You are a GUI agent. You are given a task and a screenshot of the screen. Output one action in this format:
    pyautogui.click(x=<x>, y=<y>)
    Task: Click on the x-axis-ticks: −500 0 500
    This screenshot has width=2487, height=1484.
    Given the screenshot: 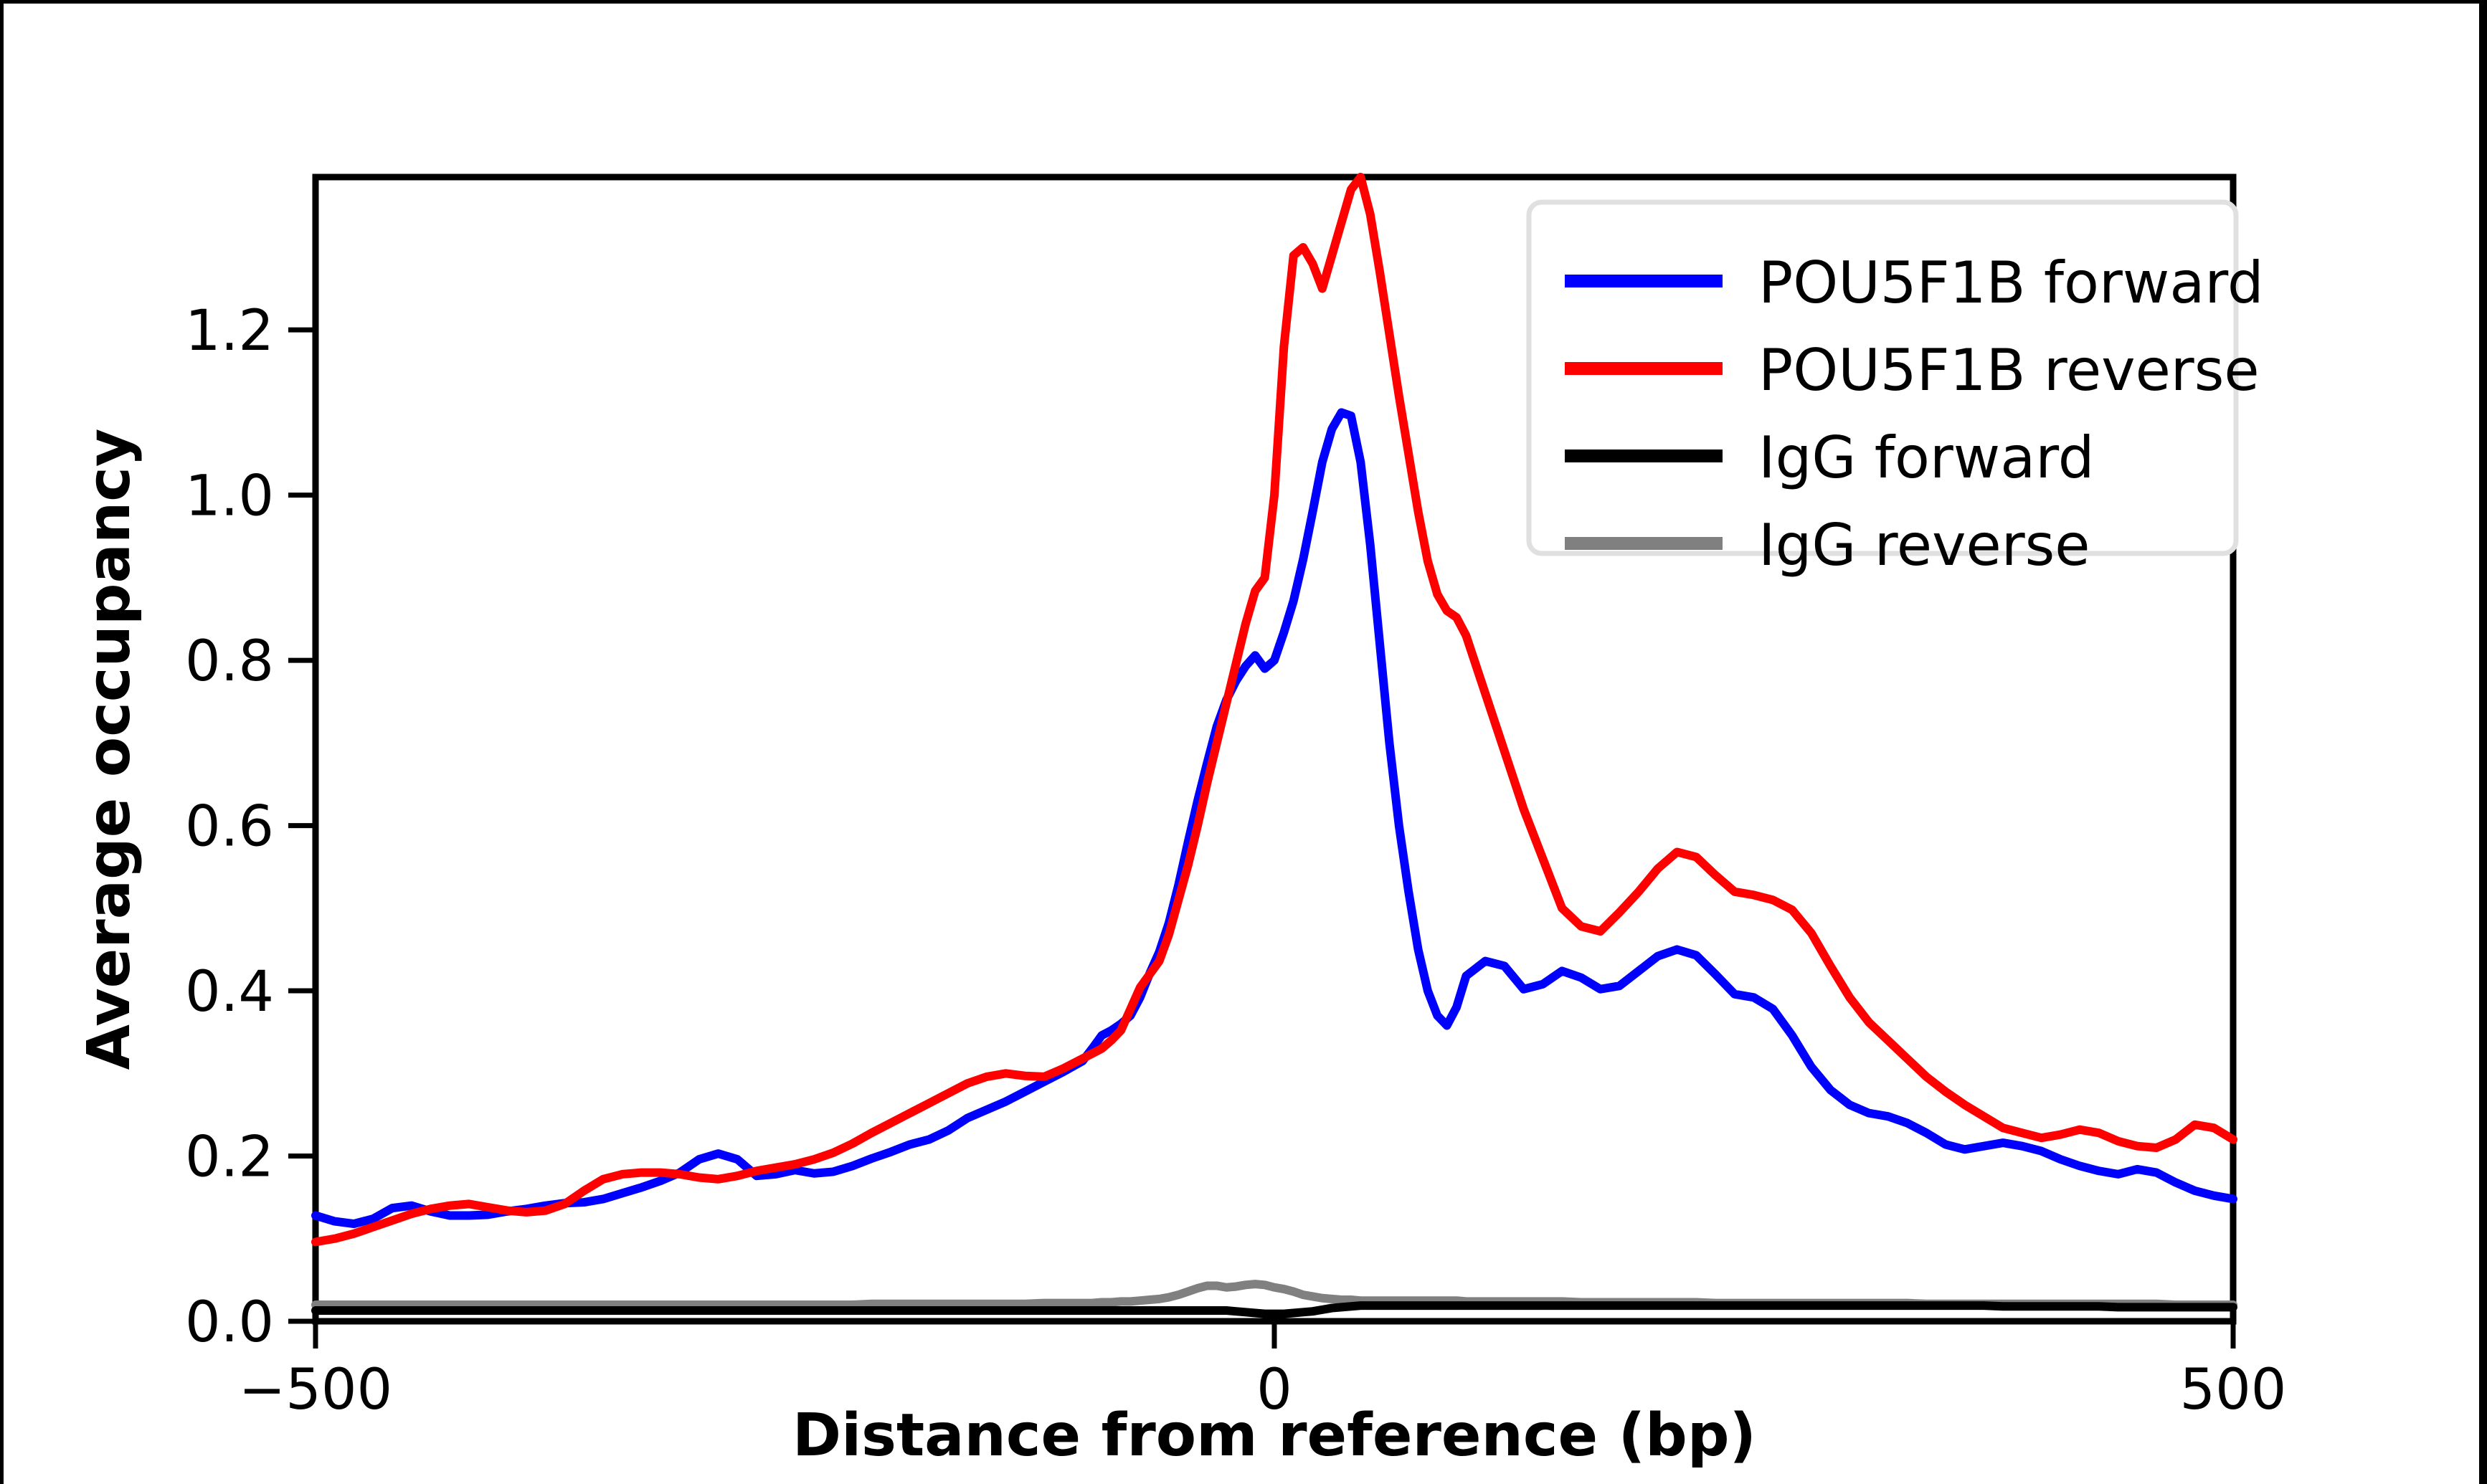 What is the action you would take?
    pyautogui.click(x=1263, y=1372)
    